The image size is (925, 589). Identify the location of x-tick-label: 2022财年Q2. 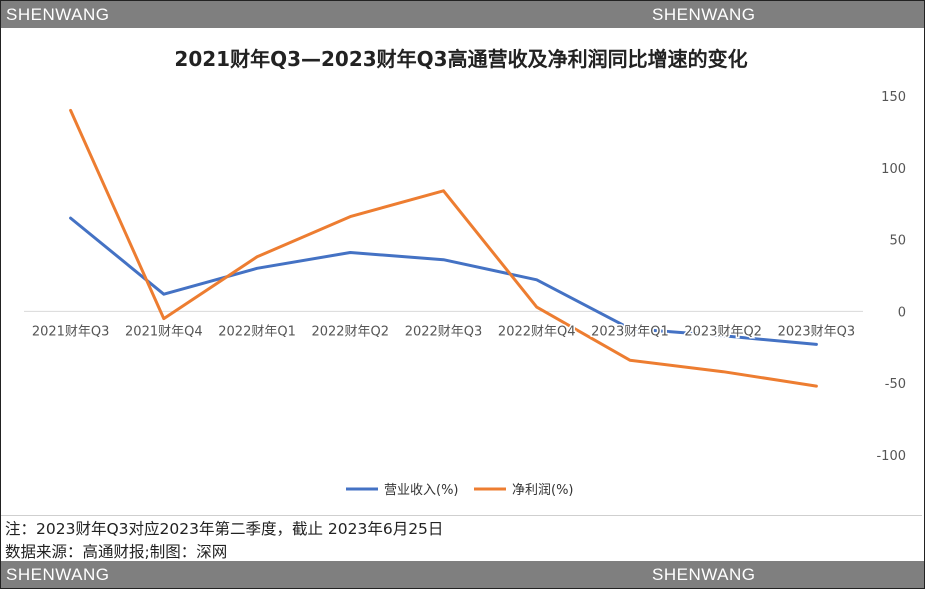
(350, 331).